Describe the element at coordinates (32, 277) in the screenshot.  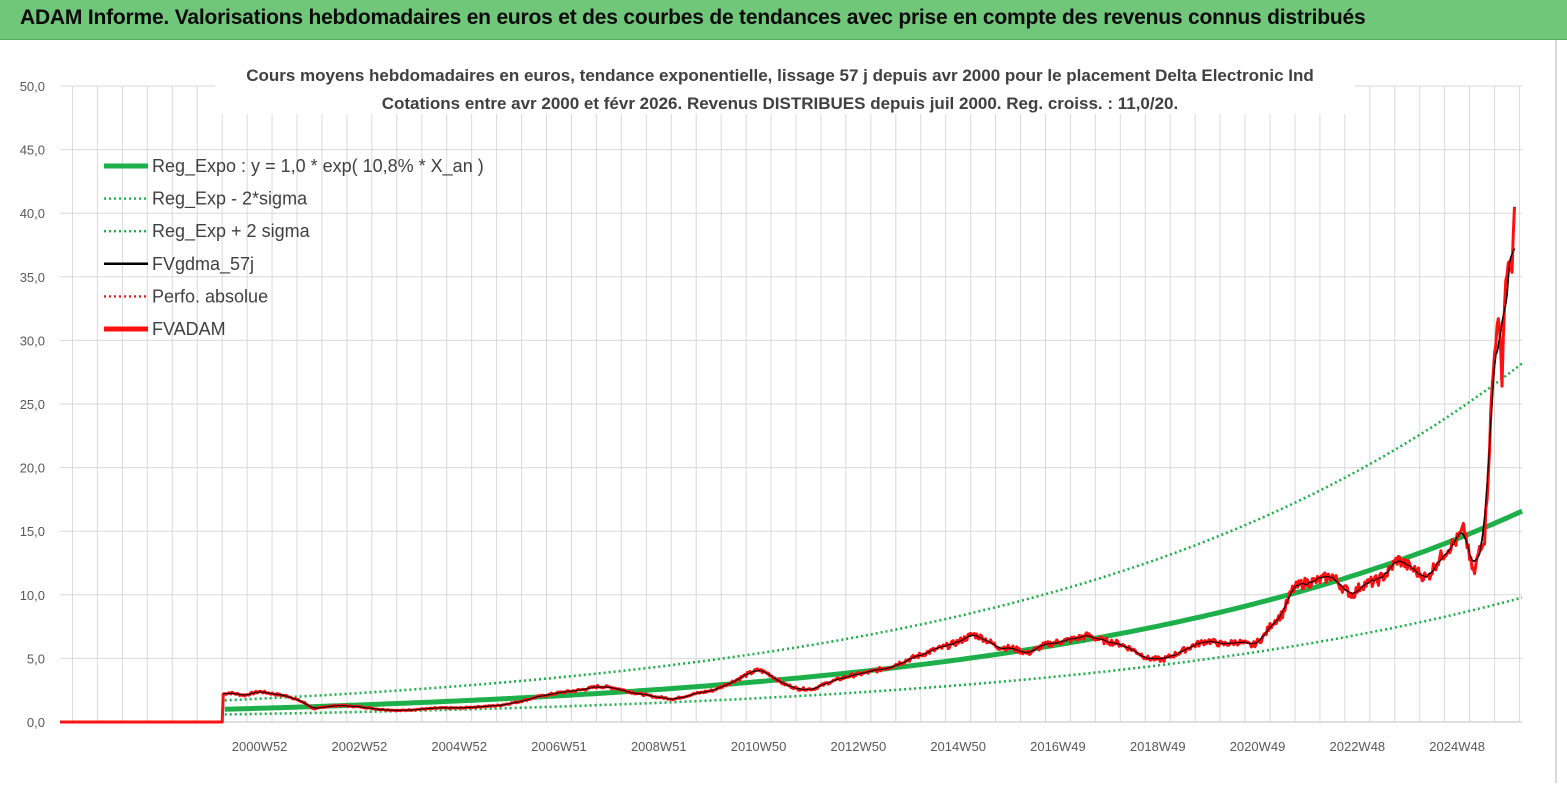
I see `y-tick-label: 35,0` at that location.